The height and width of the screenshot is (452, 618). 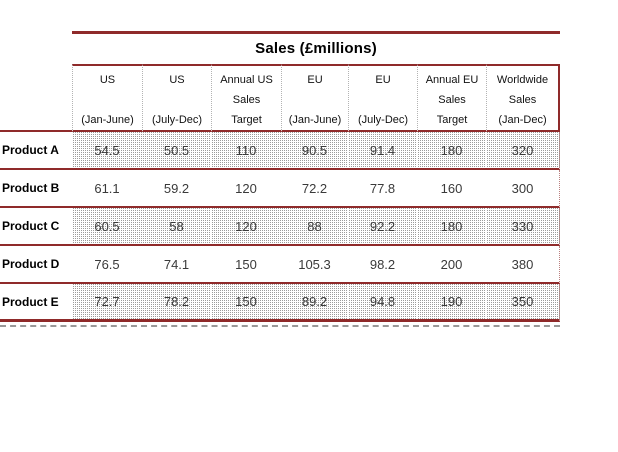 I want to click on value-cell: 350, so click(x=523, y=303).